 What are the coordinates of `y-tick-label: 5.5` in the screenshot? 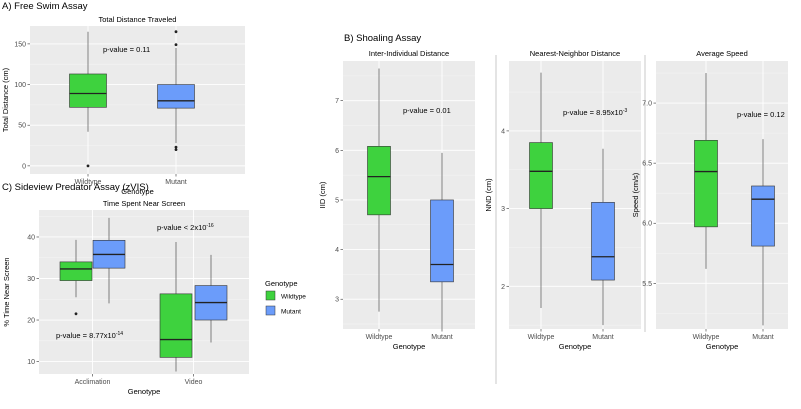 It's located at (647, 284).